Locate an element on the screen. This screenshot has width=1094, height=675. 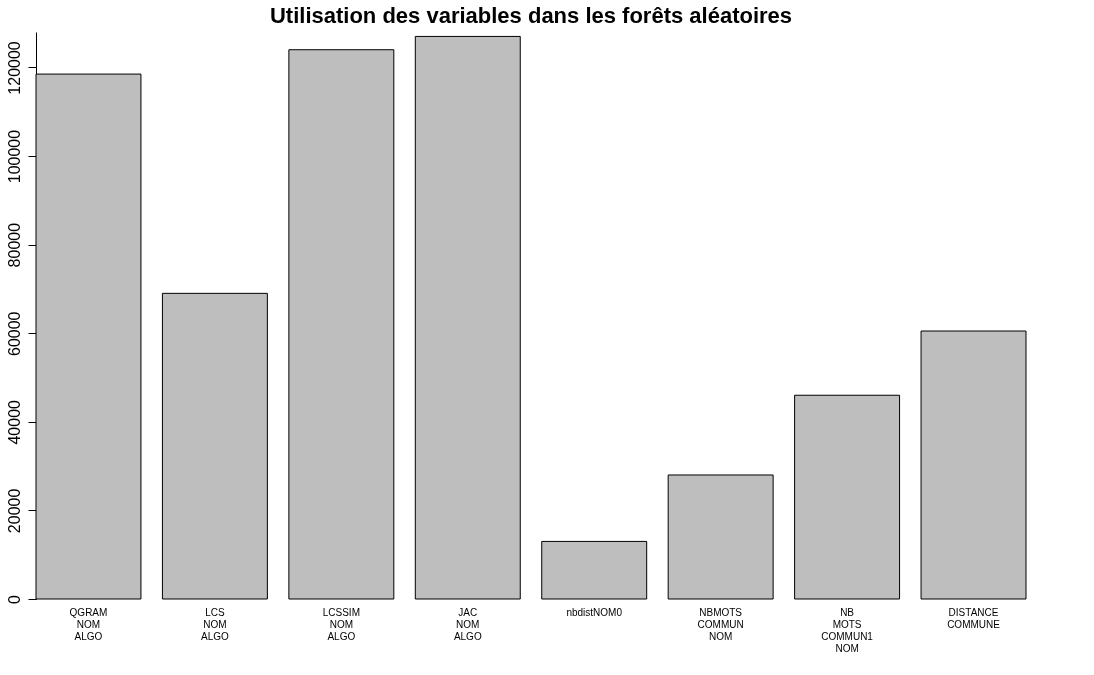
y-tick-label: 120000 is located at coordinates (14, 68).